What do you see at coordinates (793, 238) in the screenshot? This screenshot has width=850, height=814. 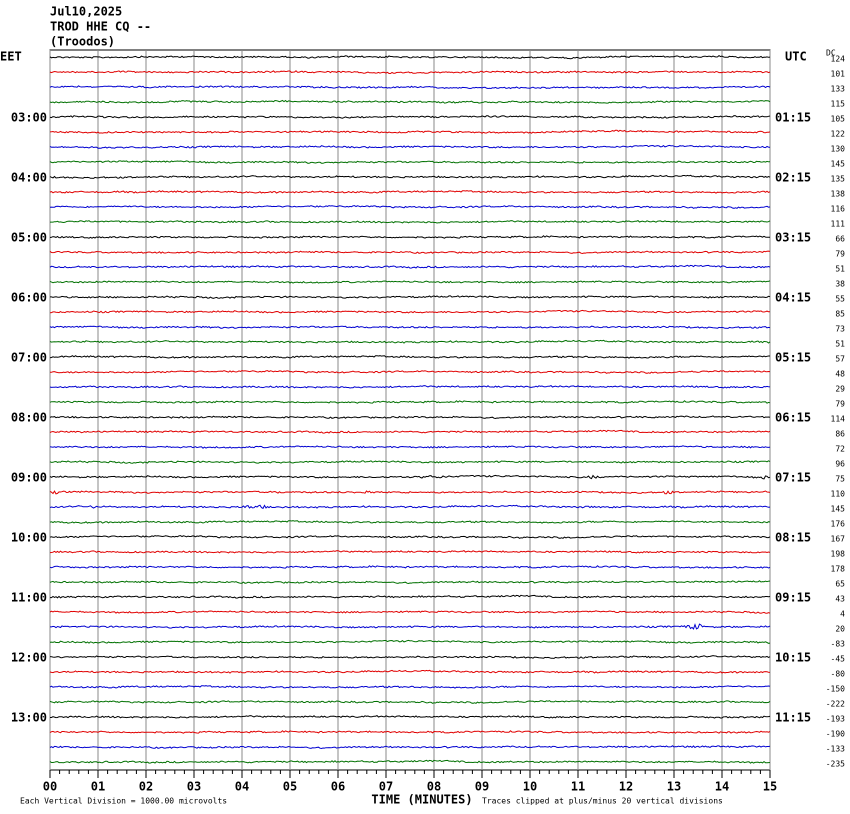 I see `utc-label: 03:15` at bounding box center [793, 238].